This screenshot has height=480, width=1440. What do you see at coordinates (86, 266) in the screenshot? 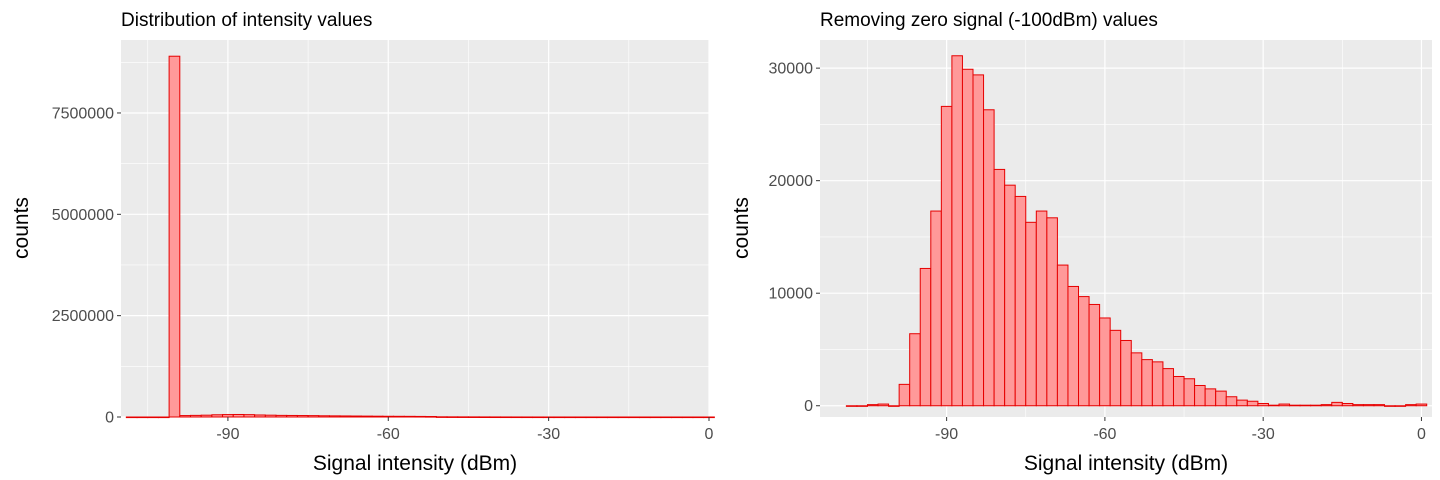
I see `left-y-axis: 0 2500000 5000000 7500000` at bounding box center [86, 266].